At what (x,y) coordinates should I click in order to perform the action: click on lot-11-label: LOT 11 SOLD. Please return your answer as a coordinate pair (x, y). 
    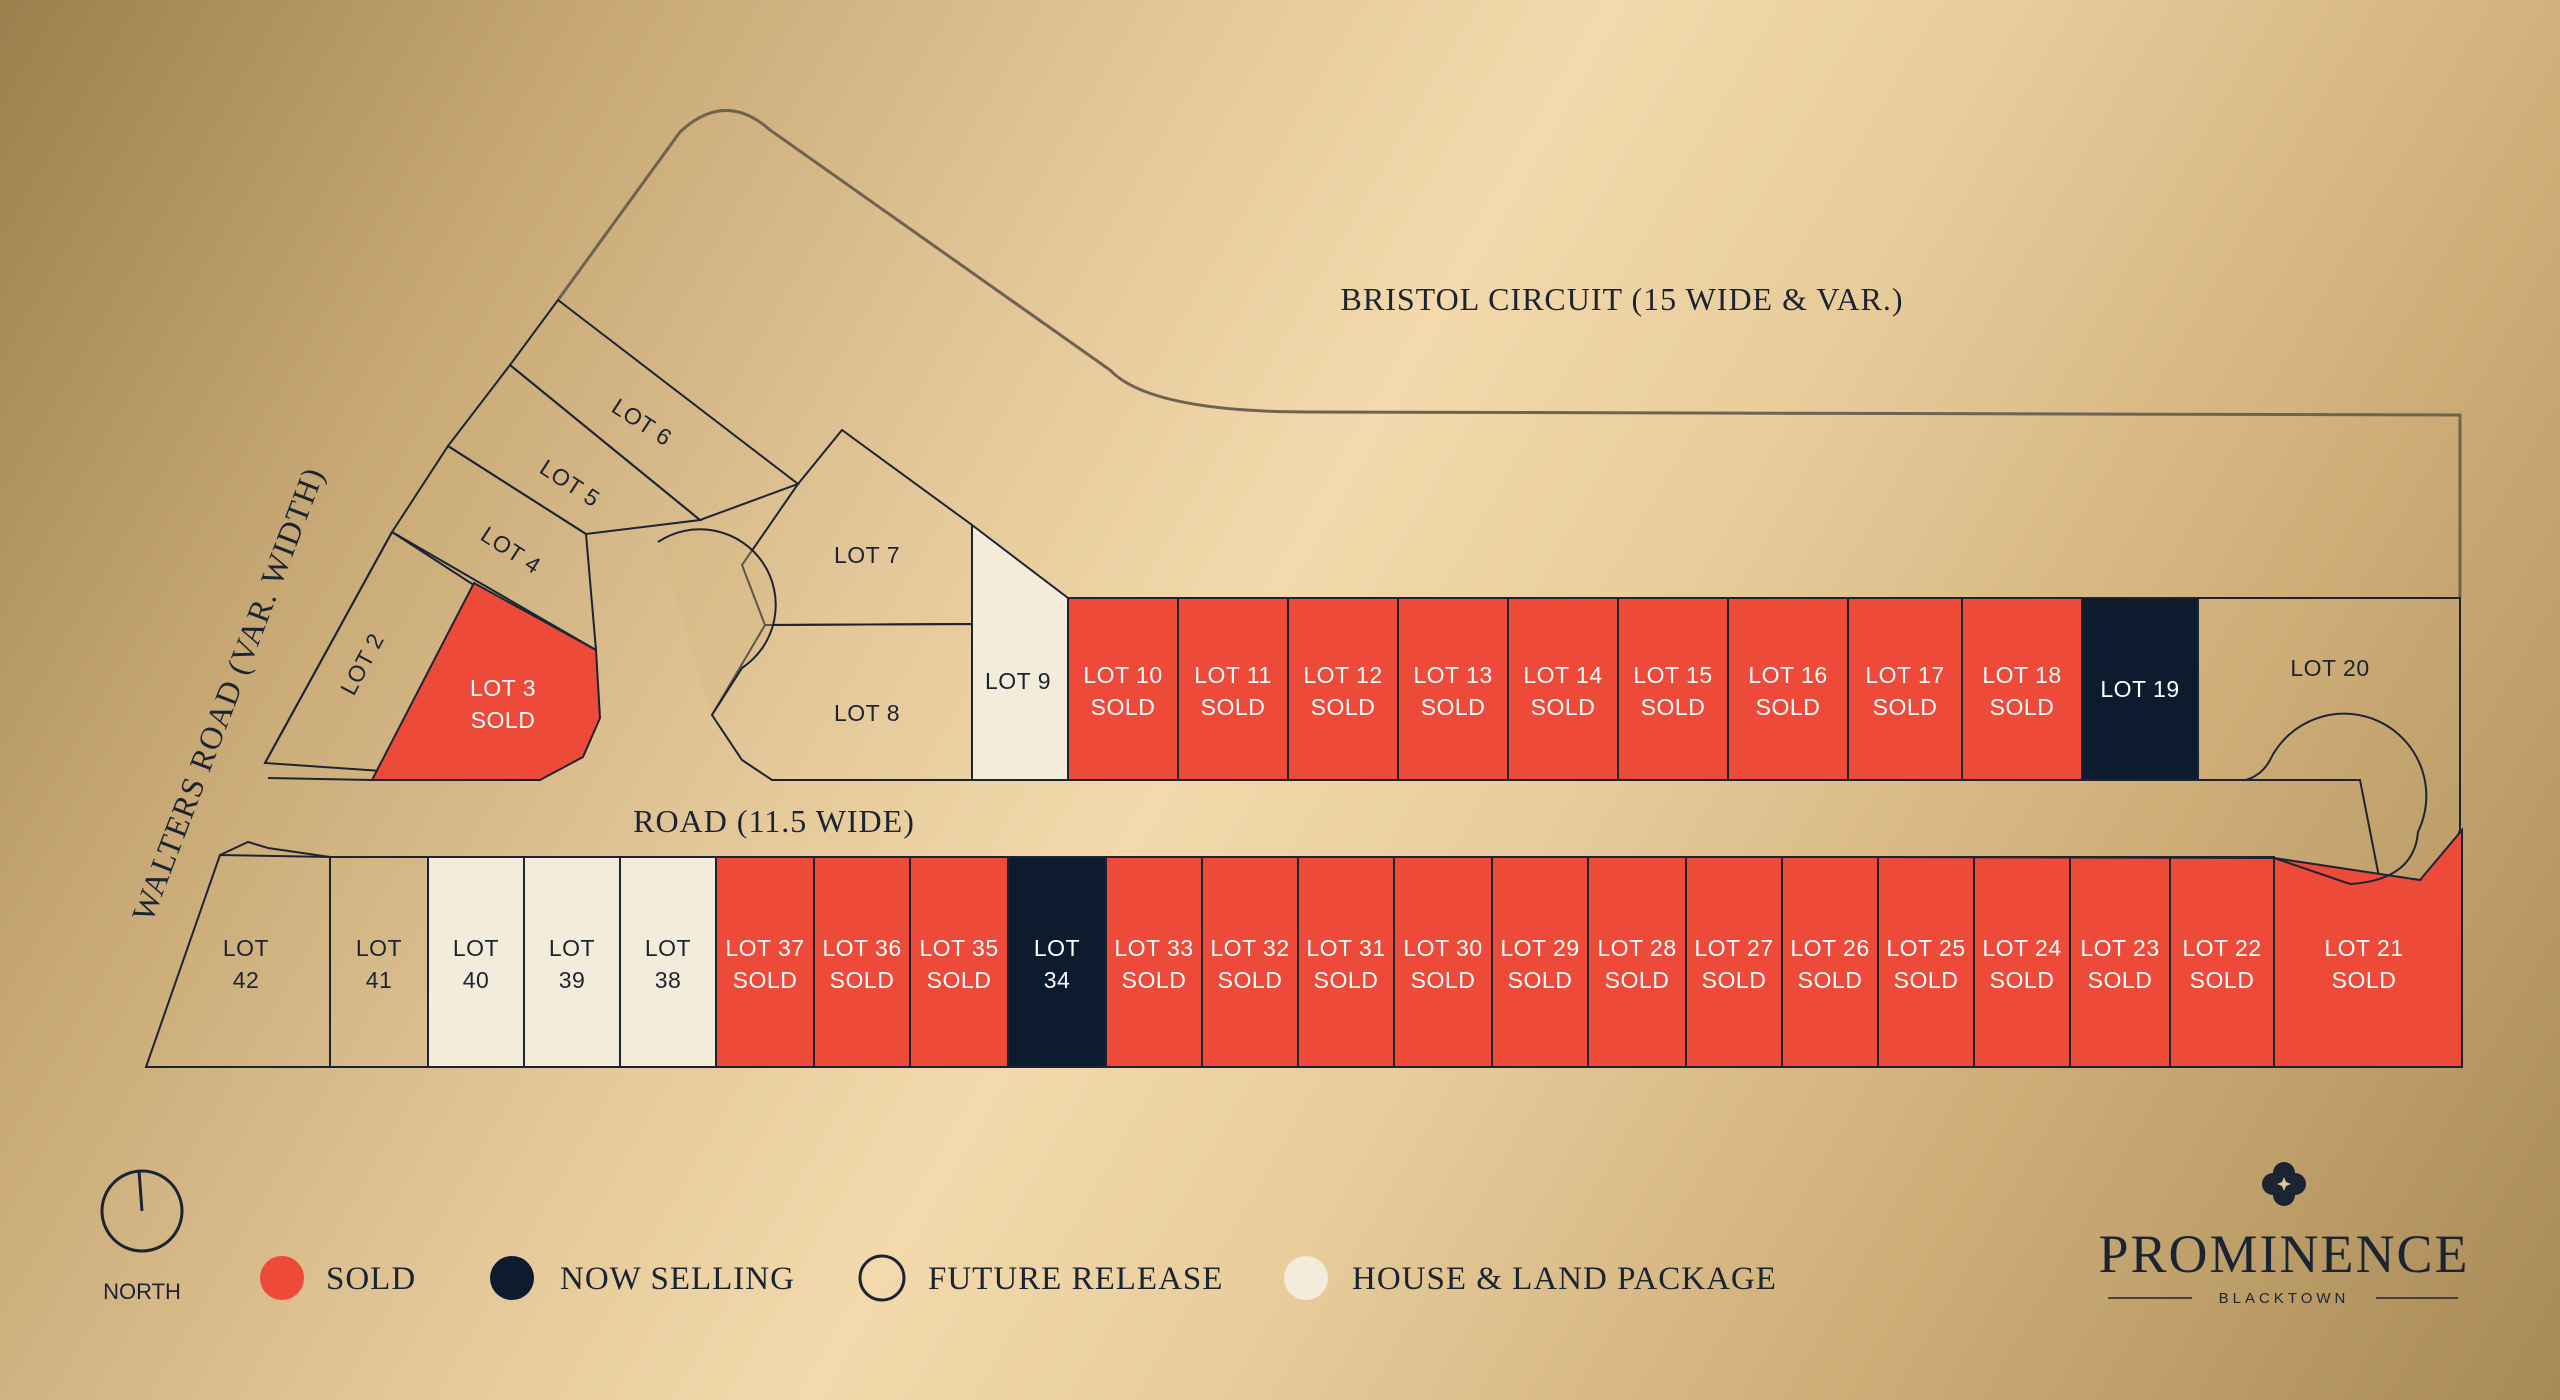
    Looking at the image, I should click on (1233, 691).